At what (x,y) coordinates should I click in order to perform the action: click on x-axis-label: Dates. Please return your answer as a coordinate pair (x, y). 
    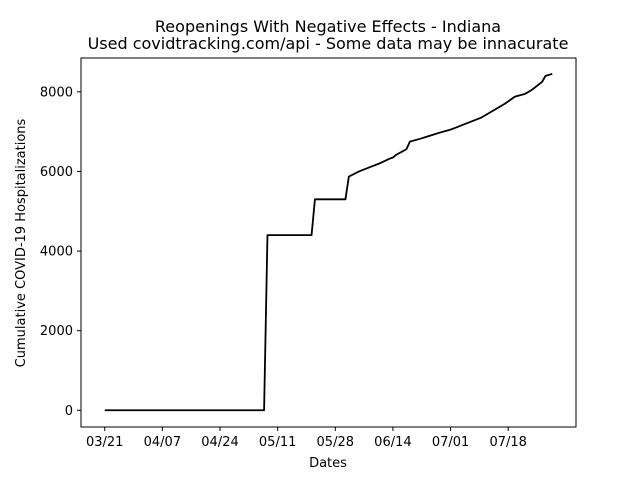
    Looking at the image, I should click on (328, 463).